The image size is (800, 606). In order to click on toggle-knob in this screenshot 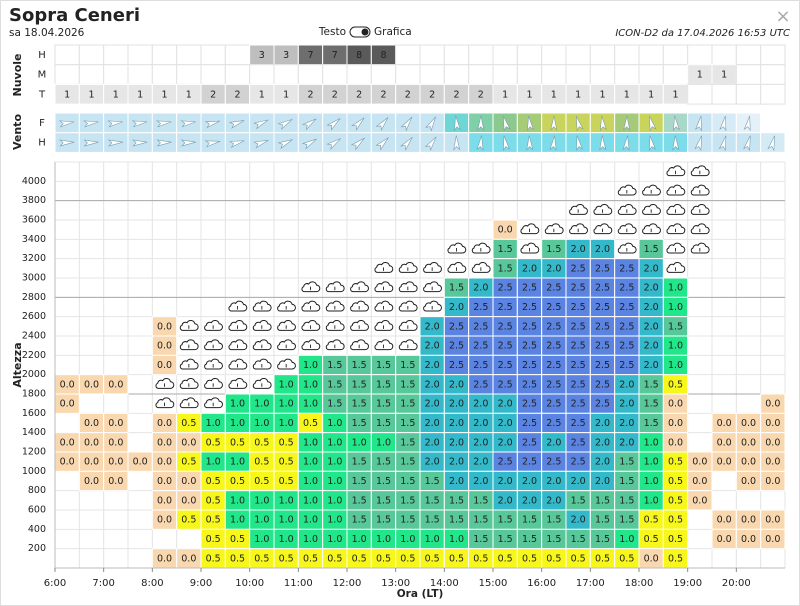, I will do `click(365, 32)`.